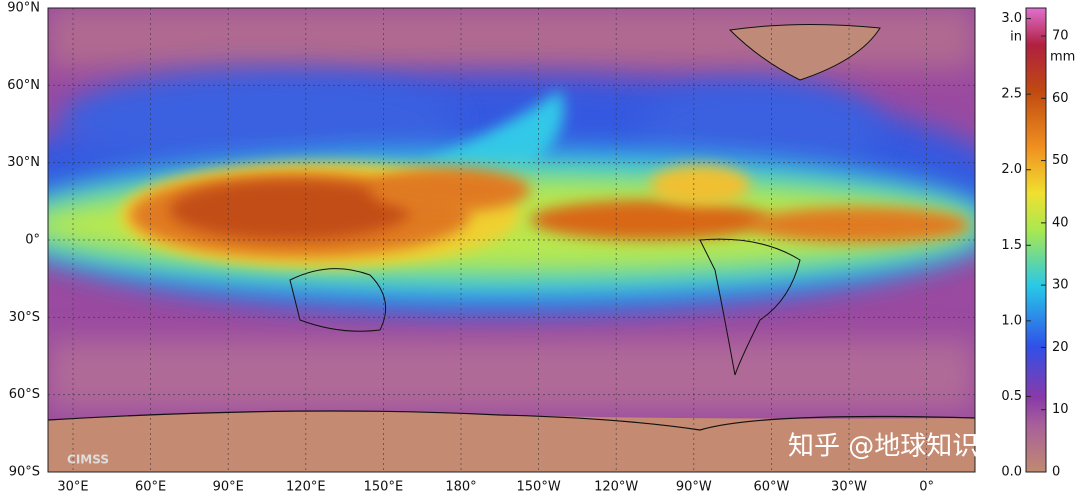  What do you see at coordinates (1016, 37) in the screenshot?
I see `colorbar-left-unit: in` at bounding box center [1016, 37].